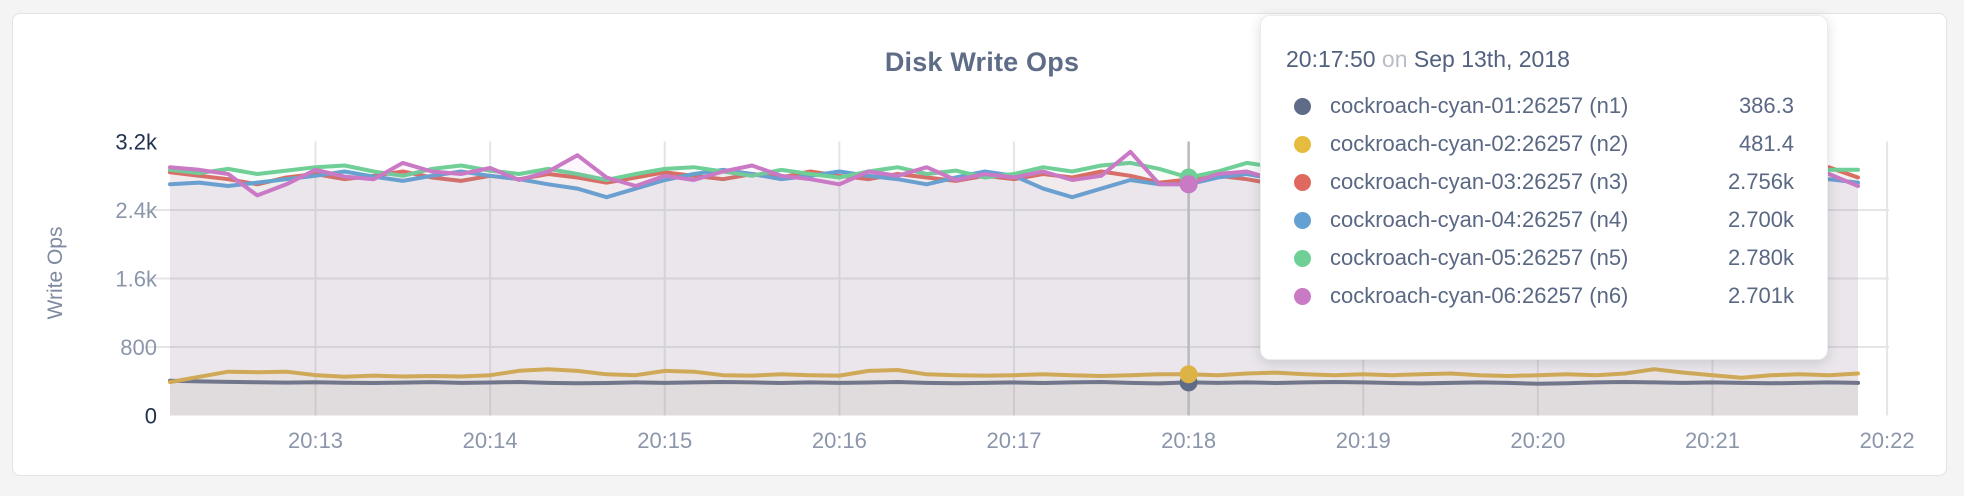 The height and width of the screenshot is (496, 1964). I want to click on series-value: 2.756k, so click(1760, 181).